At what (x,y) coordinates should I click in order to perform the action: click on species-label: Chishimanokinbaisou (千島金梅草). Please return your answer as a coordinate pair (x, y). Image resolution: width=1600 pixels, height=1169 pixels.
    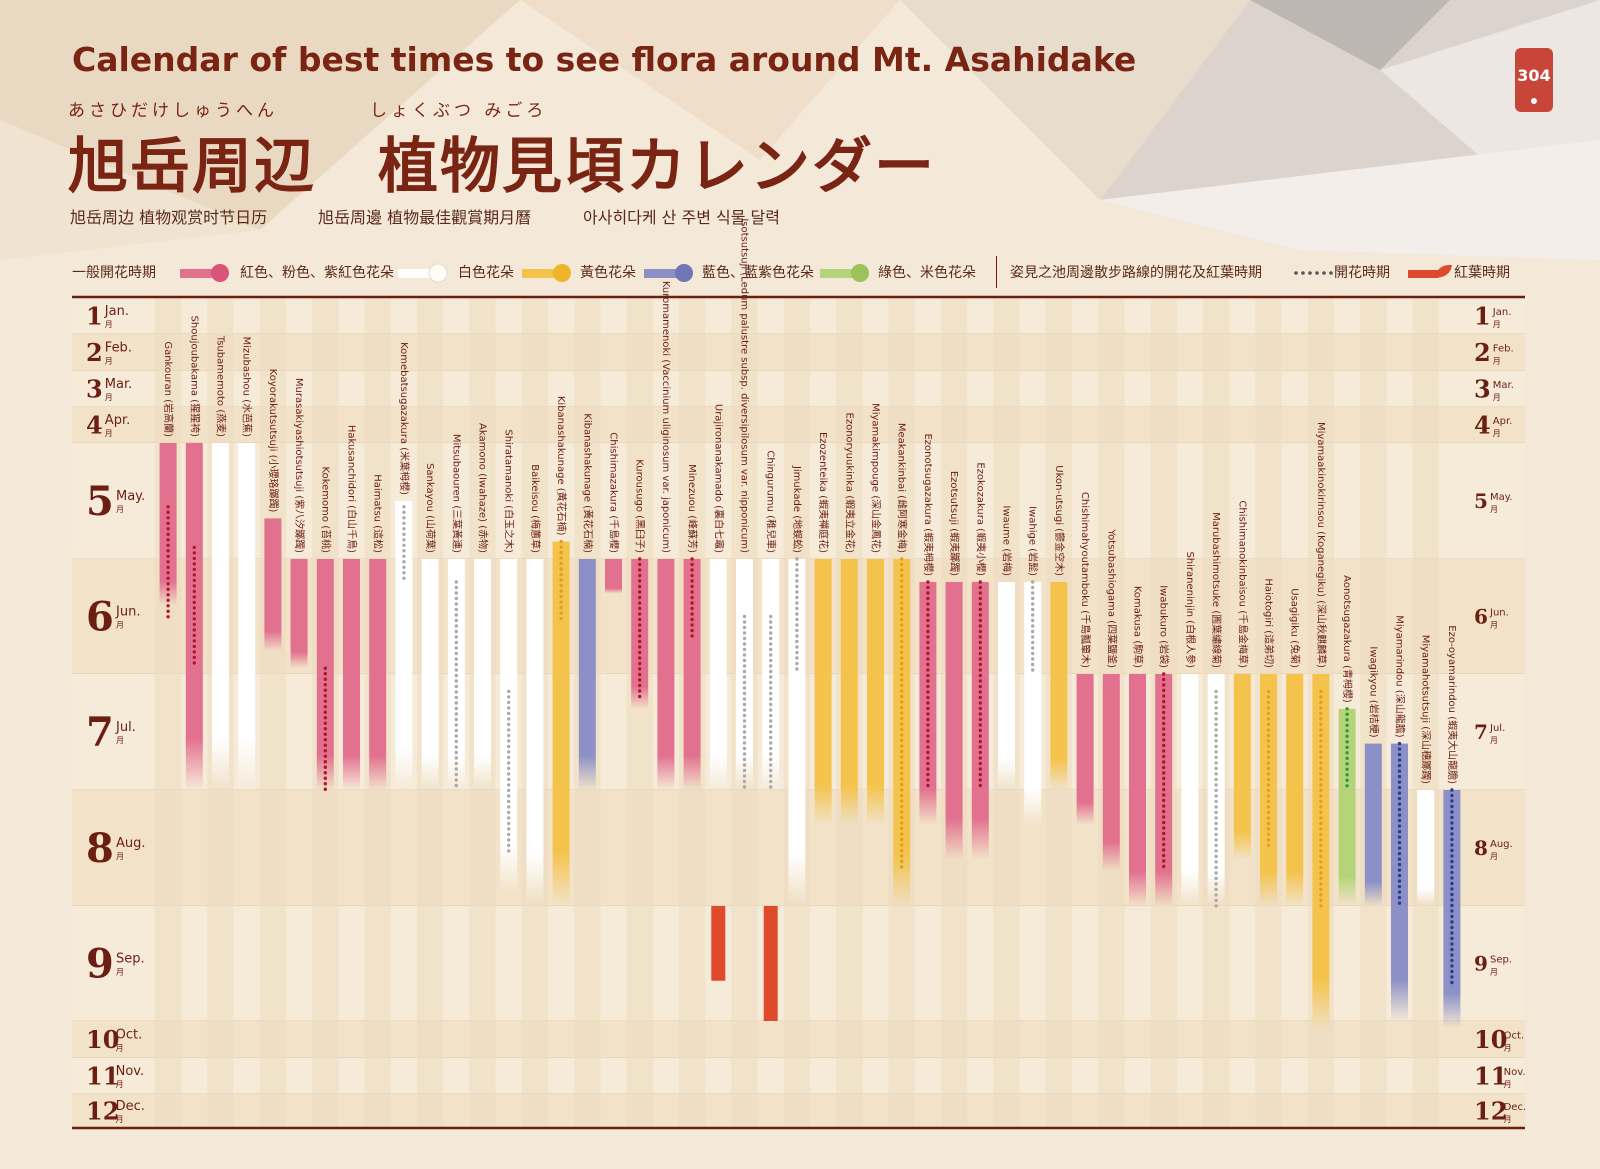
    Looking at the image, I should click on (1242, 584).